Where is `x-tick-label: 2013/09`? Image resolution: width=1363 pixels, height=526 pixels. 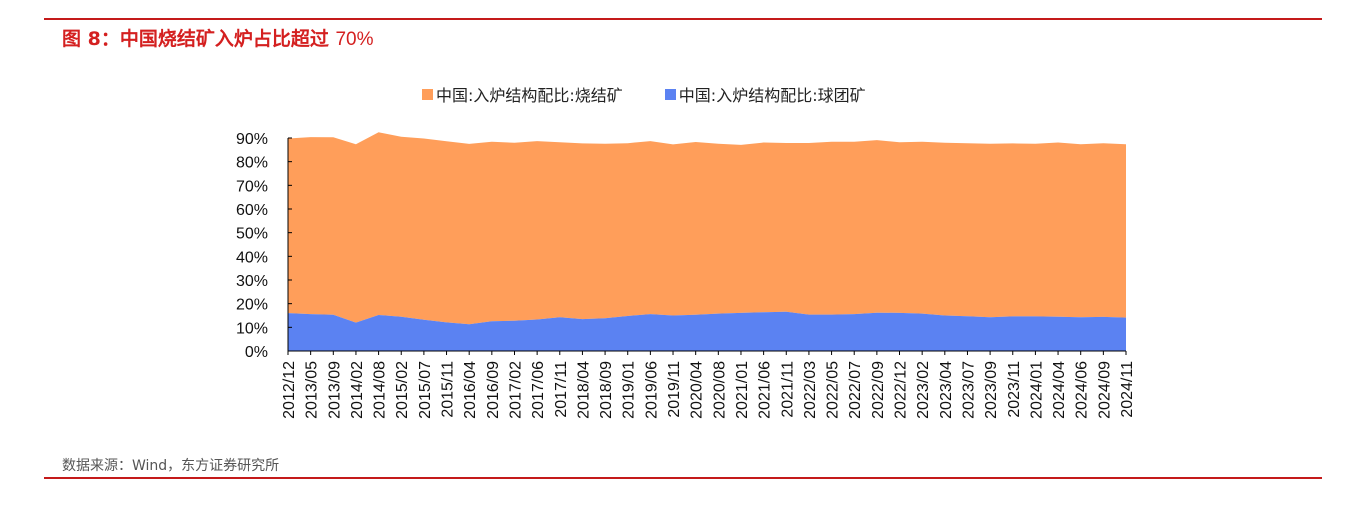 x-tick-label: 2013/09 is located at coordinates (334, 390).